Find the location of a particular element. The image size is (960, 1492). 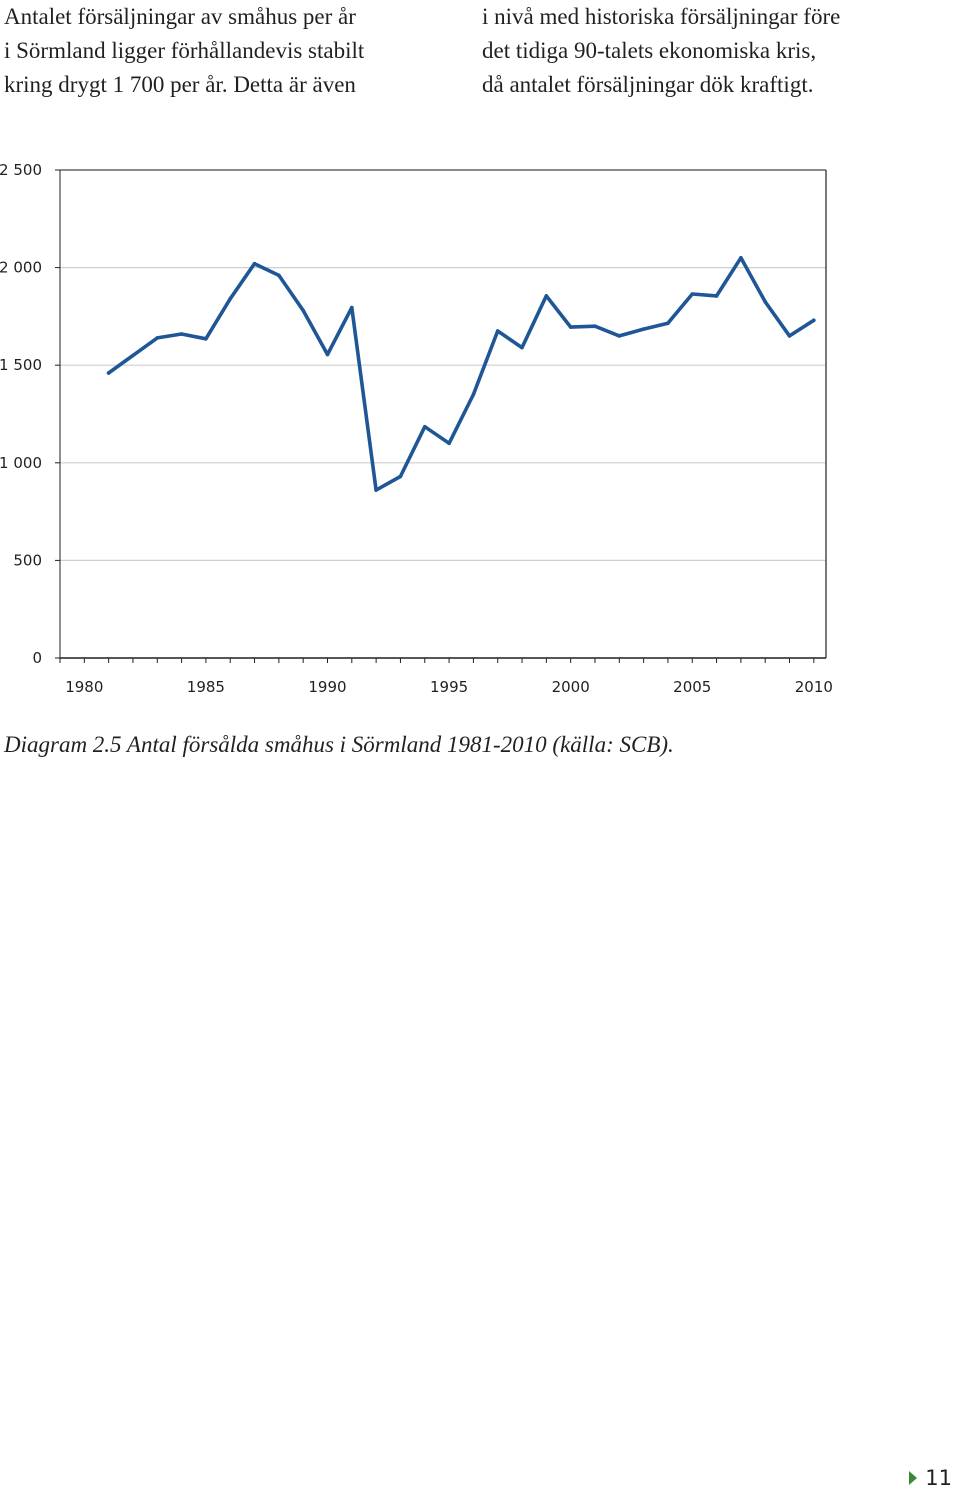

x-tick-label: 2010 is located at coordinates (814, 687).